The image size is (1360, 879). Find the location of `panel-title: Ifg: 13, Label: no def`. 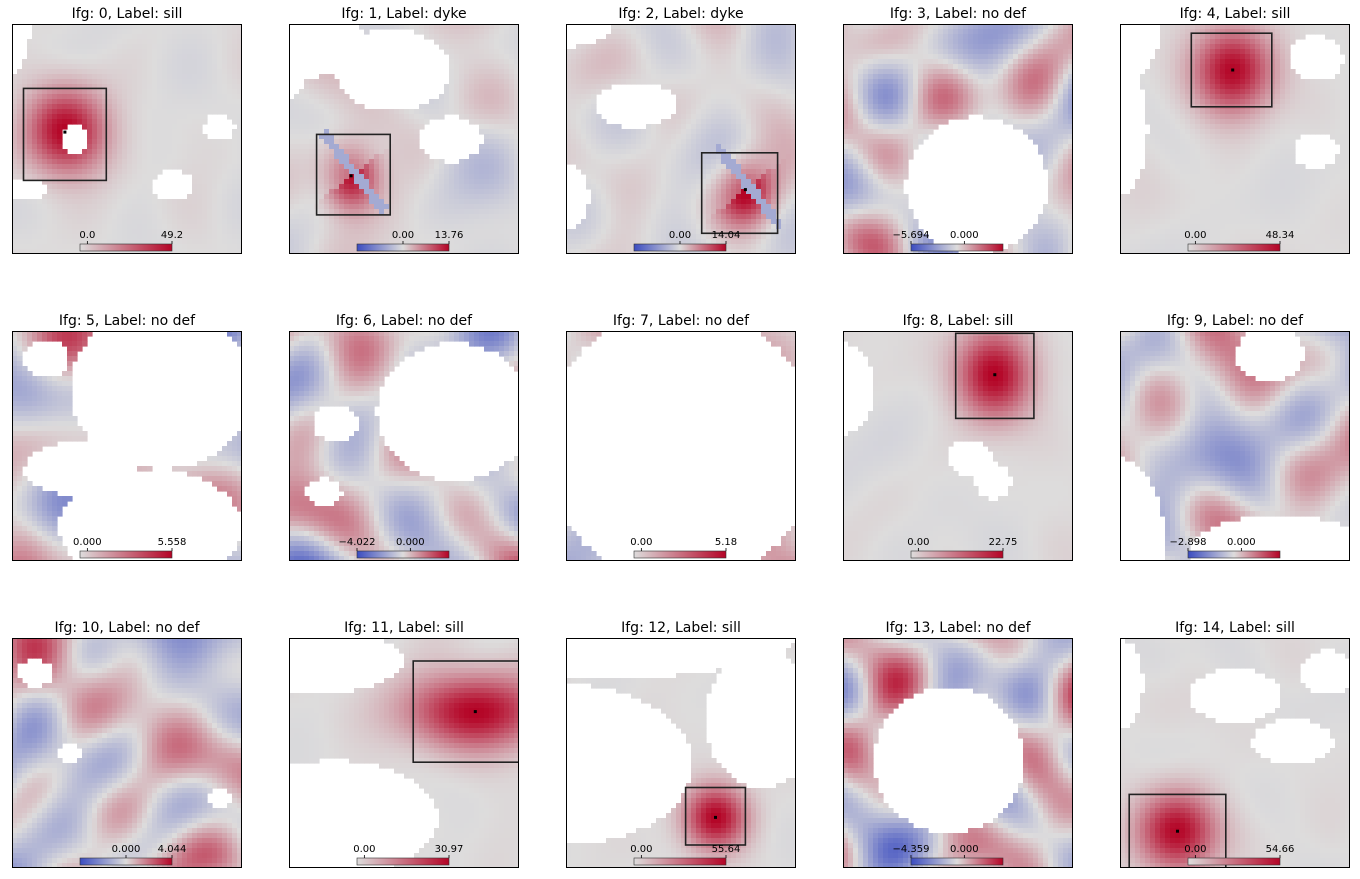

panel-title: Ifg: 13, Label: no def is located at coordinates (958, 628).